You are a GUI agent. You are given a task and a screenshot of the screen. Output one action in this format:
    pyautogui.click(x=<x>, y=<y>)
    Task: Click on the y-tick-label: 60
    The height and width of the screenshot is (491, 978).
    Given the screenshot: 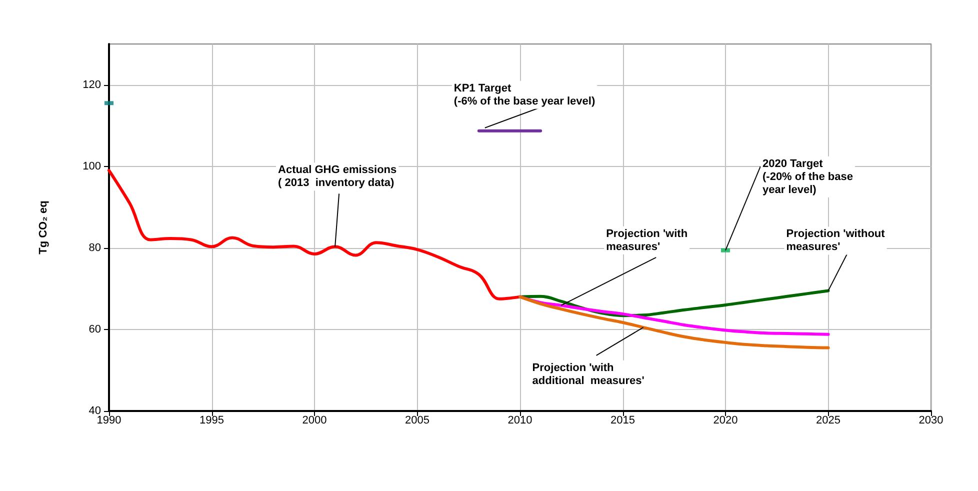 What is the action you would take?
    pyautogui.click(x=94, y=329)
    